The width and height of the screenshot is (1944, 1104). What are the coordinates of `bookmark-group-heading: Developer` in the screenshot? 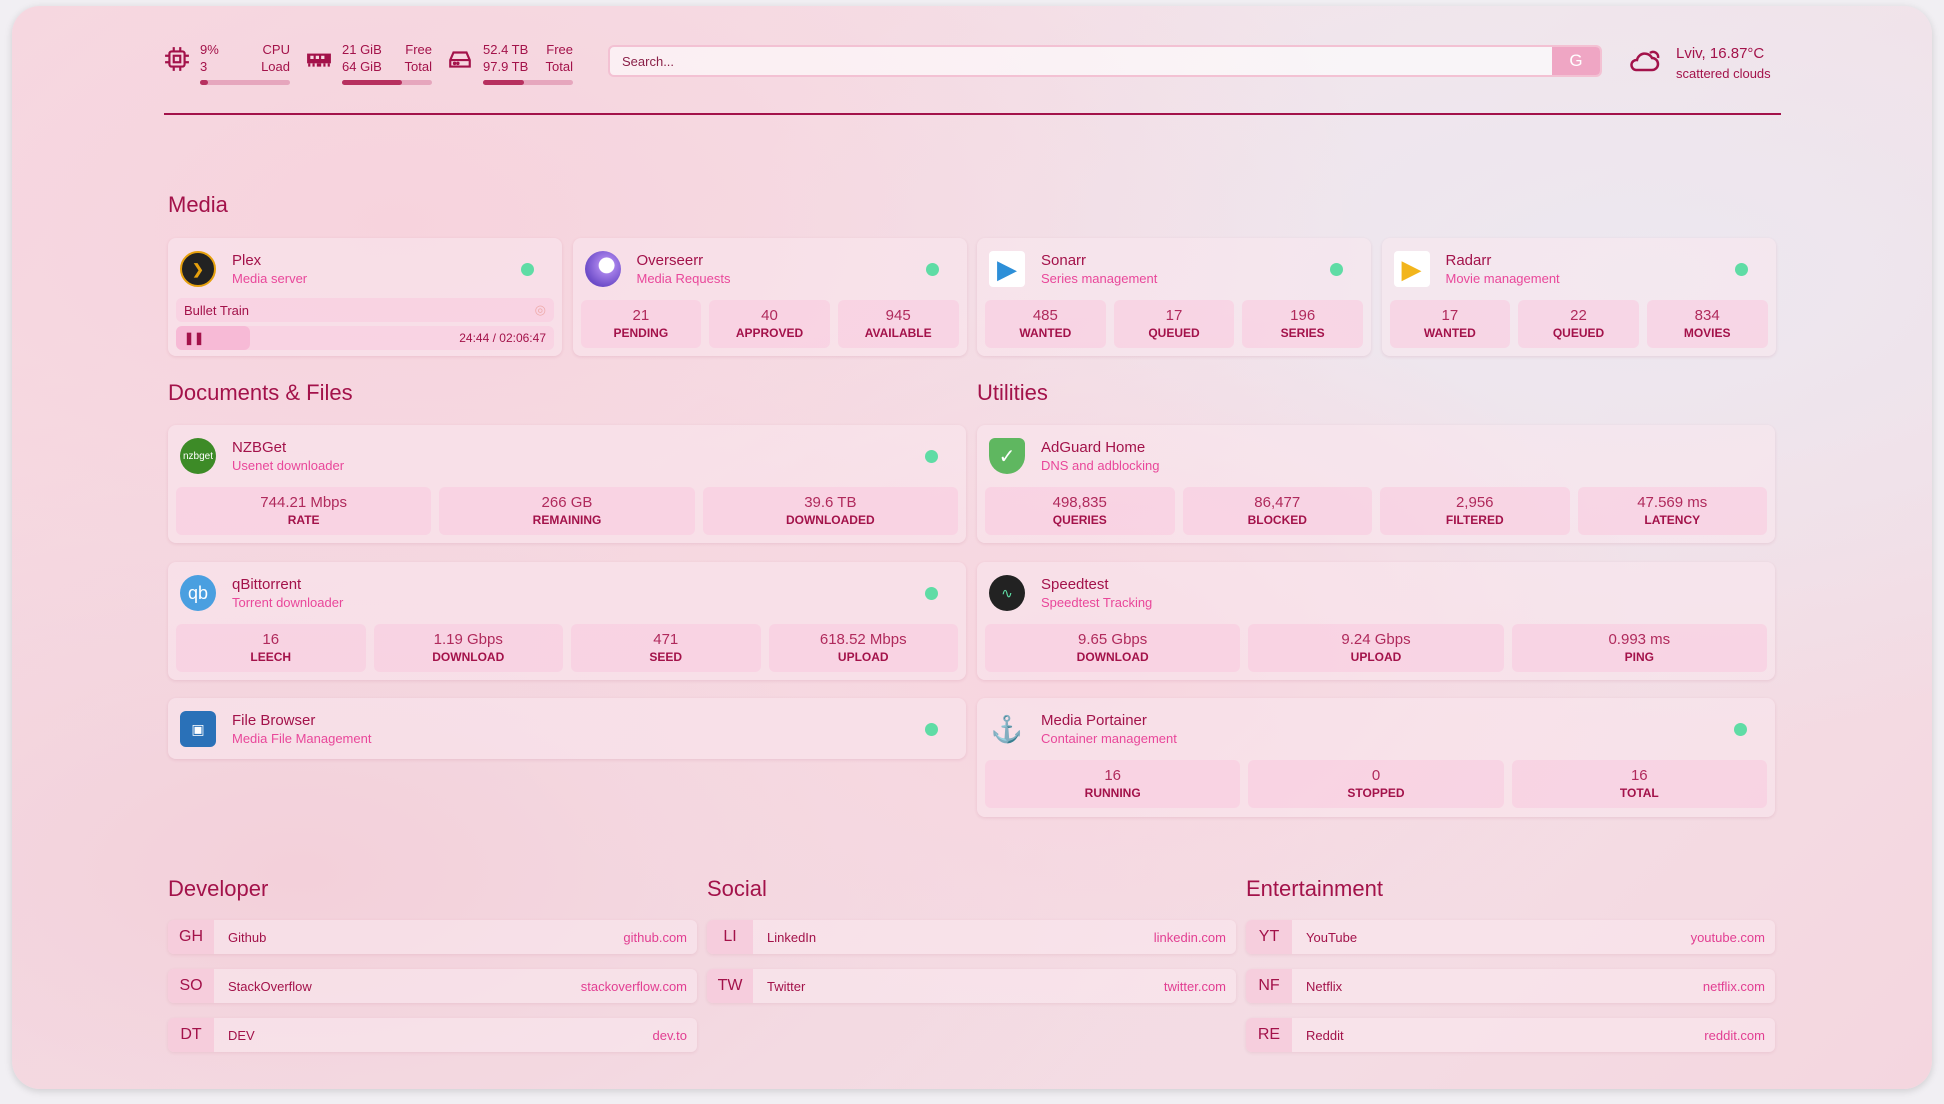 It's located at (218, 888).